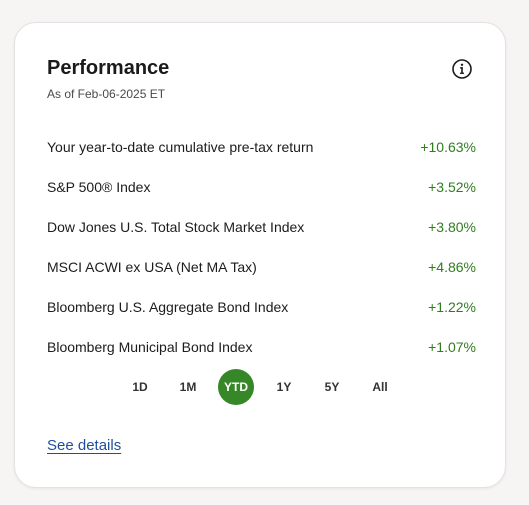  Describe the element at coordinates (236, 387) in the screenshot. I see `period-ytd-button: YTD` at that location.